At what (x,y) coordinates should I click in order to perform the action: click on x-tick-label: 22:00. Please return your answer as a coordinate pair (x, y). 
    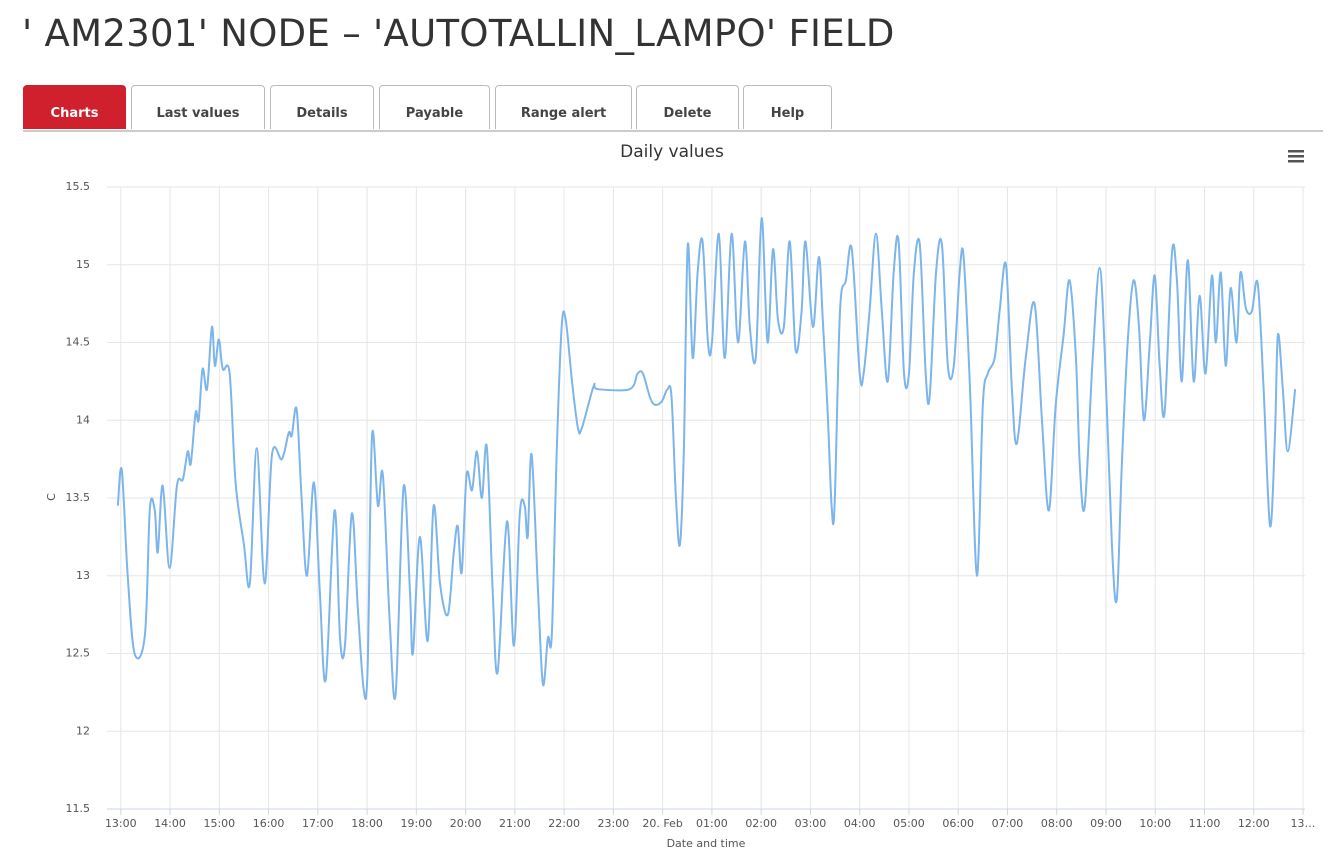
    Looking at the image, I should click on (564, 823).